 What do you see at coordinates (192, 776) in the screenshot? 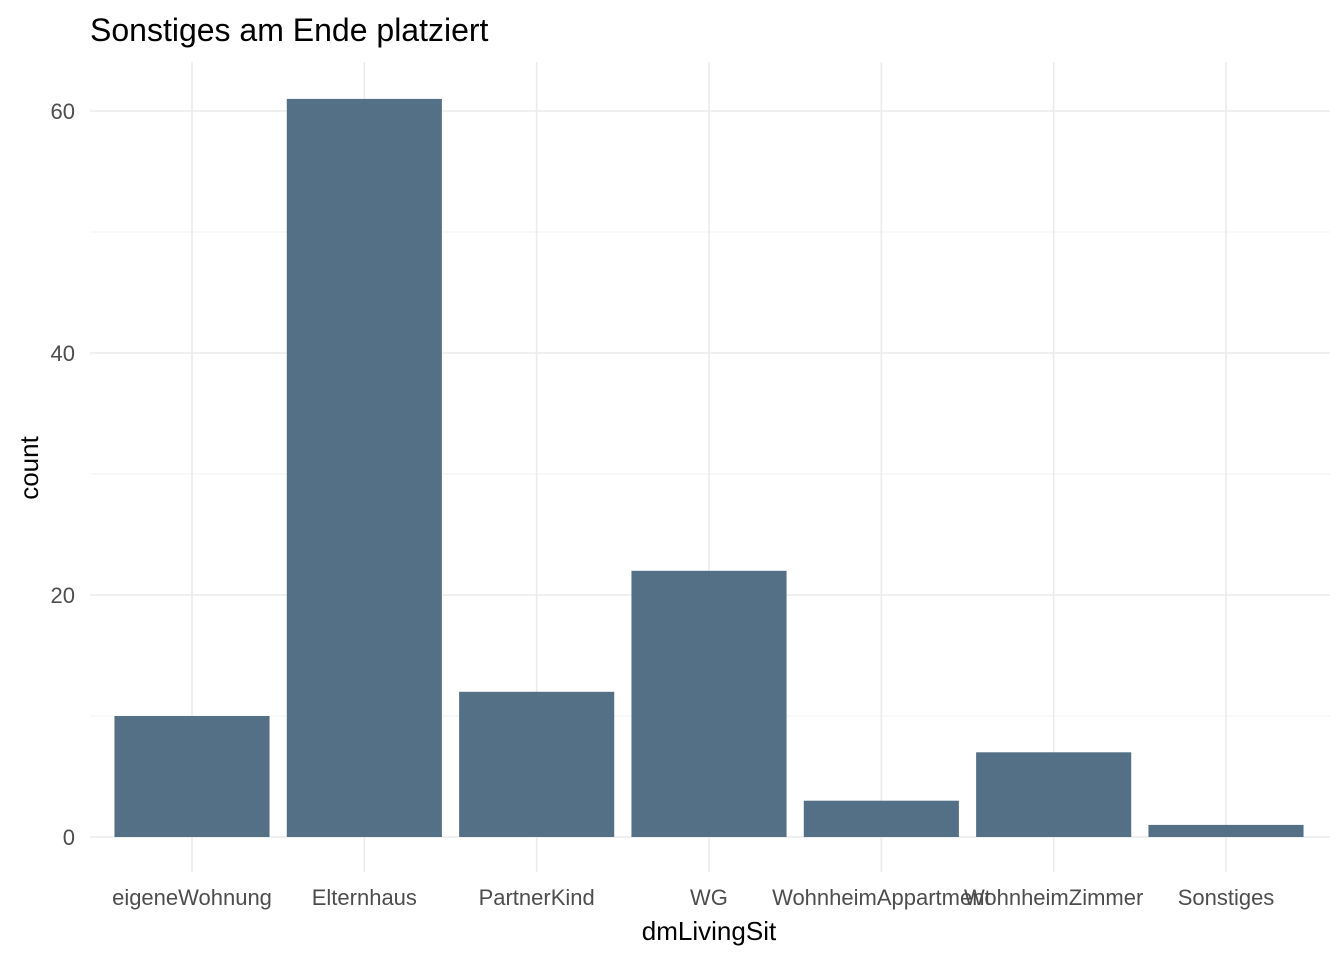
I see `bar-eigeneWohnung` at bounding box center [192, 776].